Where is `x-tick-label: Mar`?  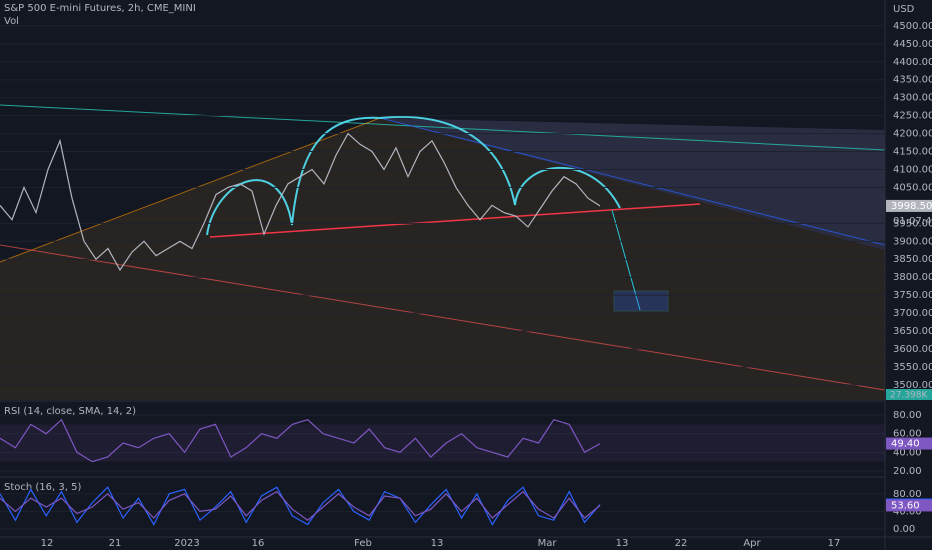
x-tick-label: Mar is located at coordinates (548, 543).